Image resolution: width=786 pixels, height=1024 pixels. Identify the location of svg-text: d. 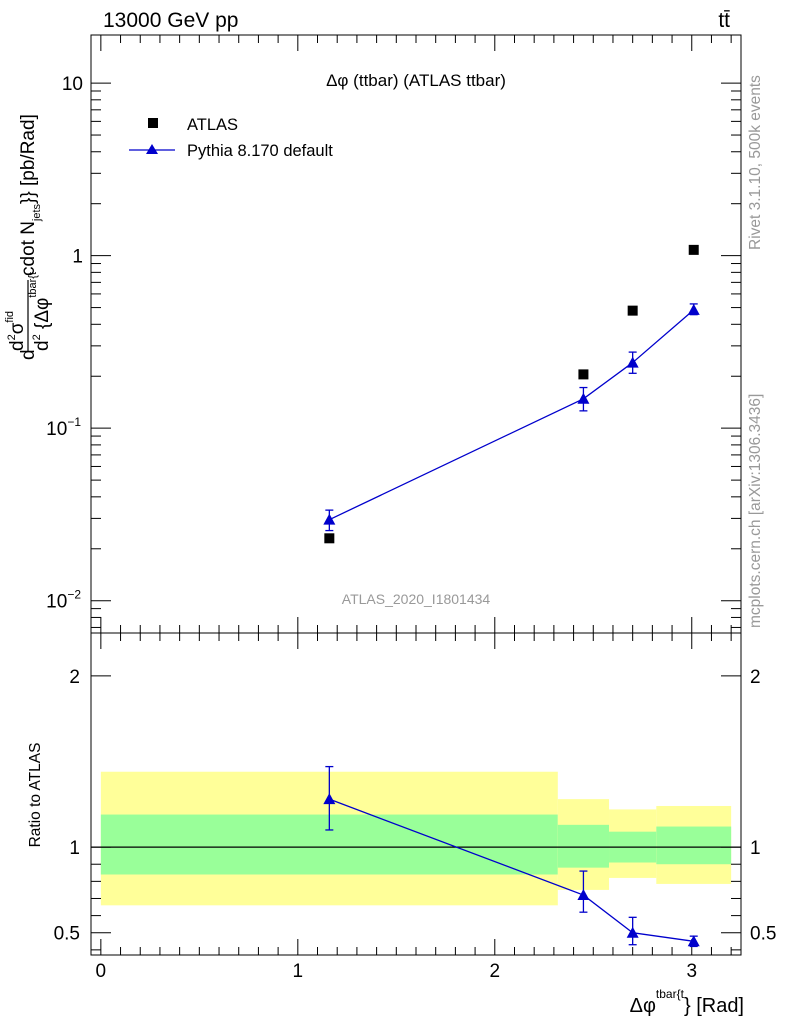
(28, 354).